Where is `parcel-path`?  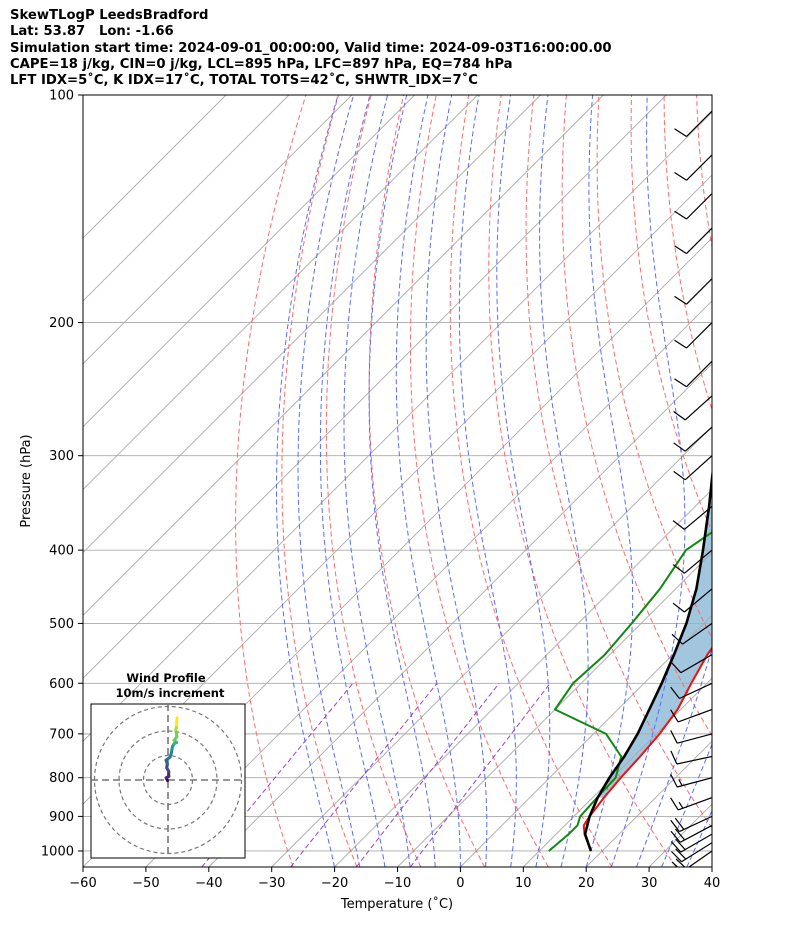
parcel-path is located at coordinates (647, 659).